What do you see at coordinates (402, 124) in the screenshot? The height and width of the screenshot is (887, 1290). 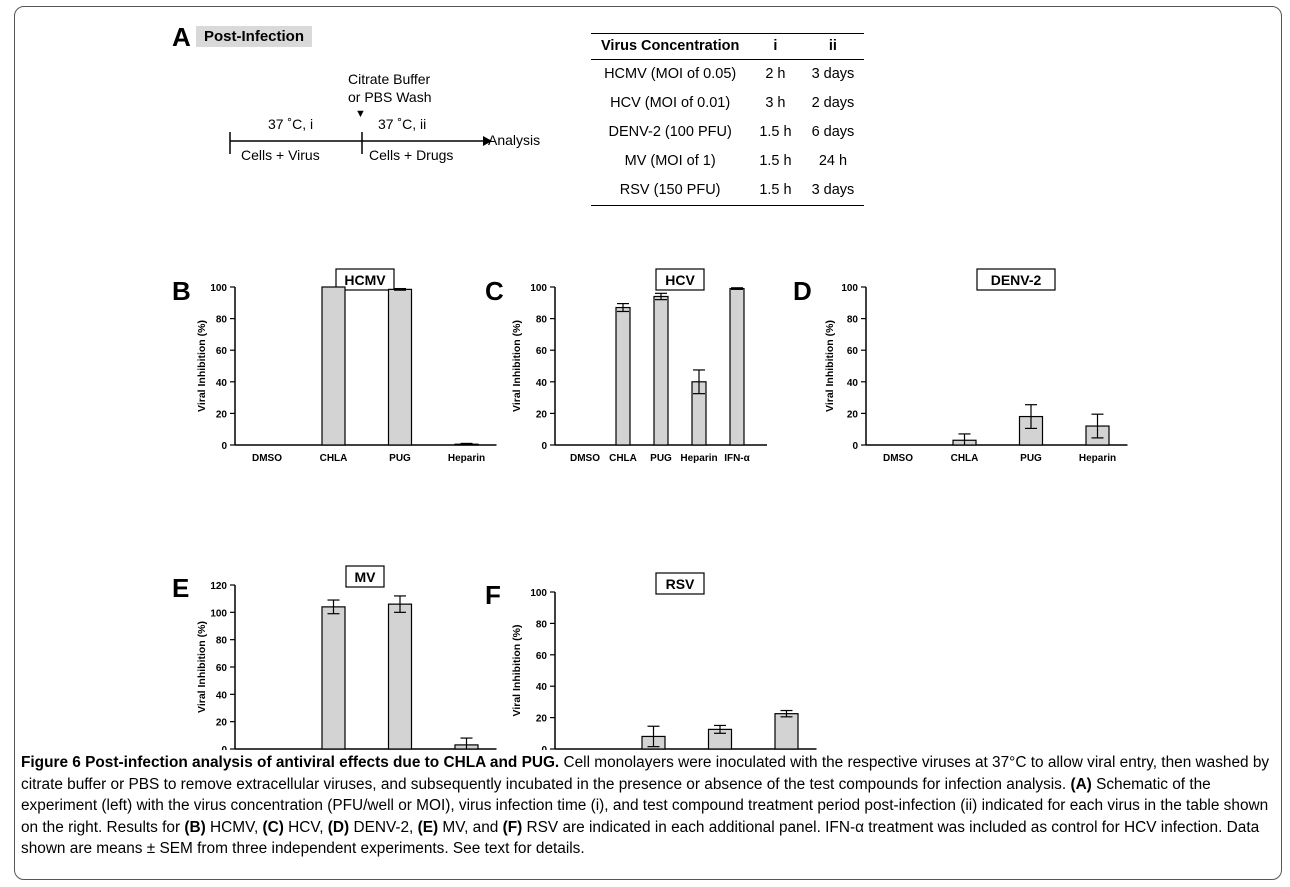 I see `stage2-label: 37 ˚C, ii` at bounding box center [402, 124].